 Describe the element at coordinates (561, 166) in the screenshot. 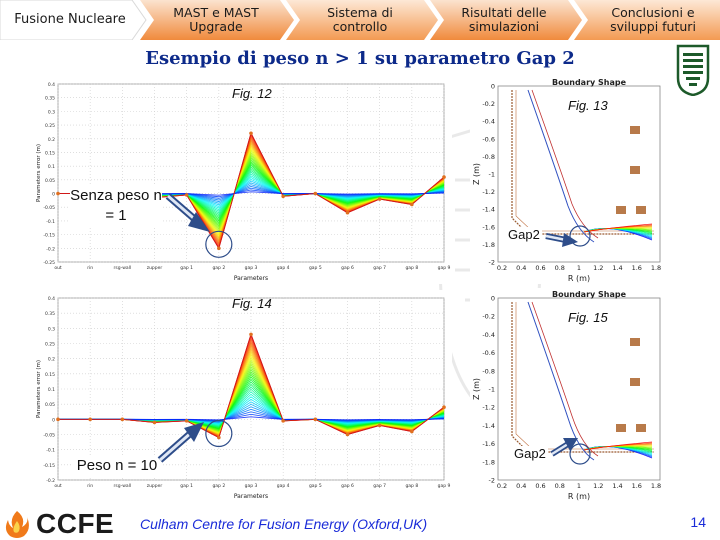

I see `plasma-boundary` at that location.